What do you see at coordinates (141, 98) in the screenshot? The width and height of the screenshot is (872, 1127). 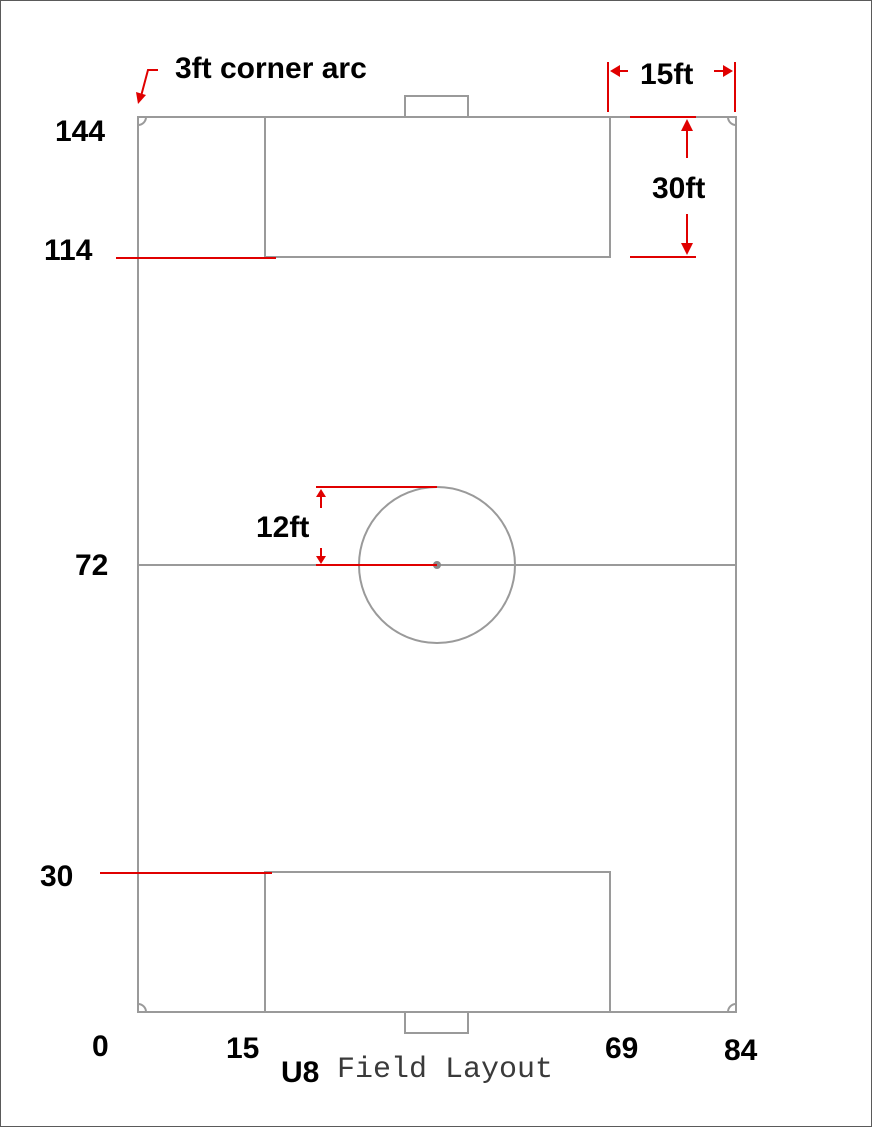 I see `arrowhead-corner-arc` at bounding box center [141, 98].